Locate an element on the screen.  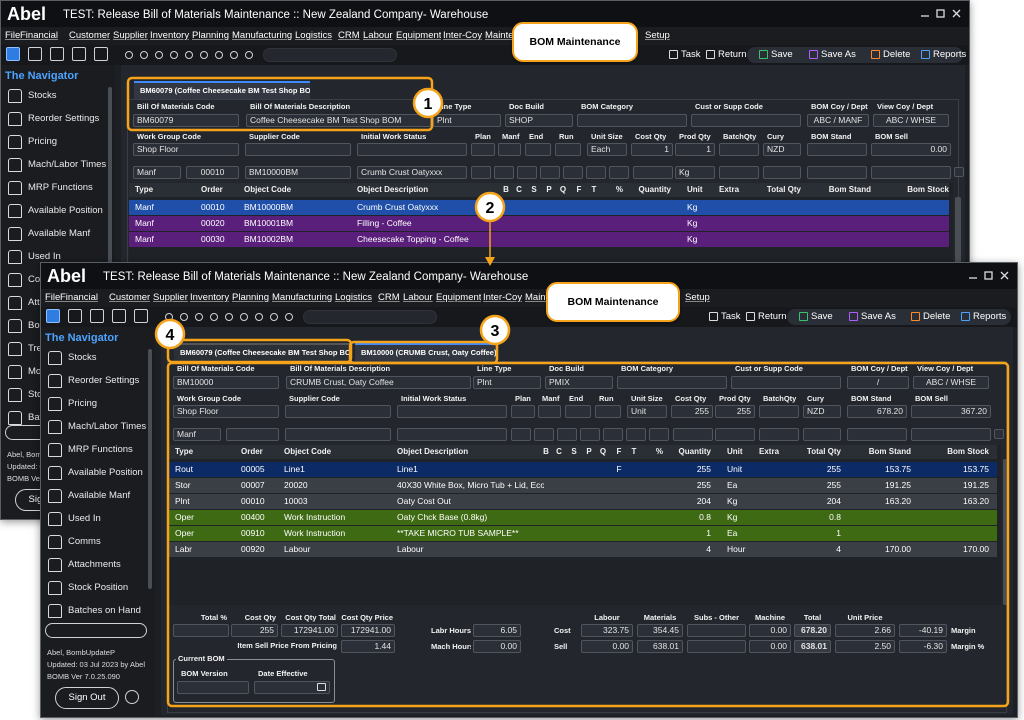
menu-item: Inter-Coy is located at coordinates (503, 297).